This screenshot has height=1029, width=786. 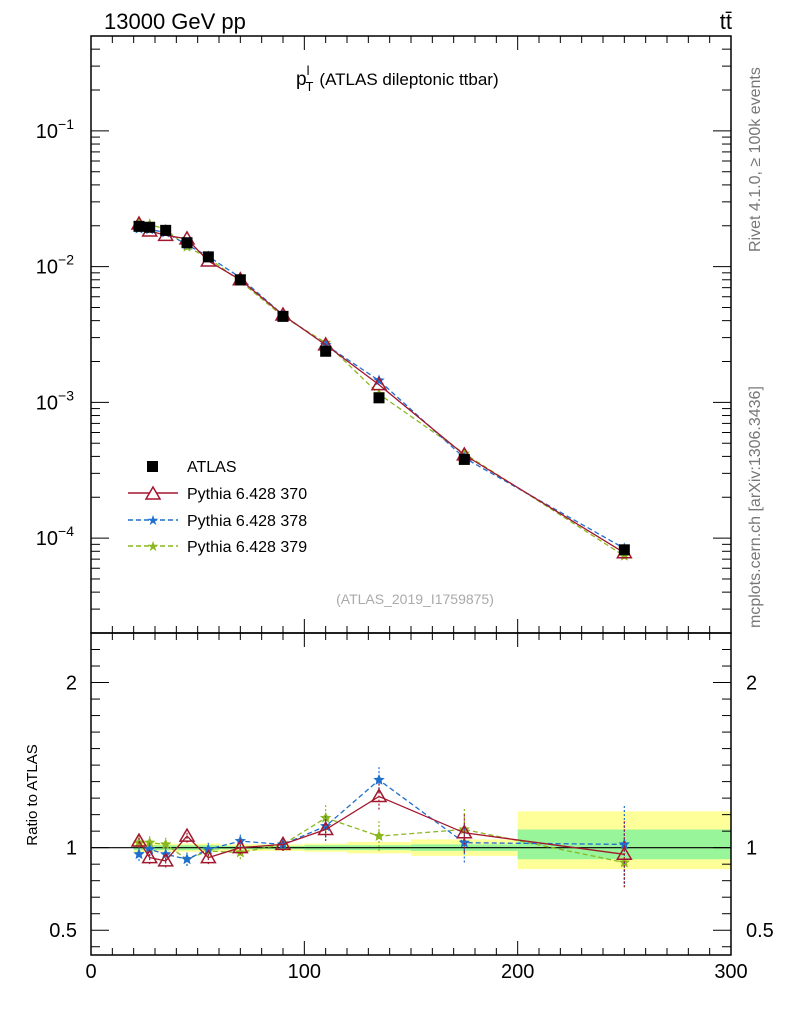 I want to click on ratio-plot, so click(x=381, y=827).